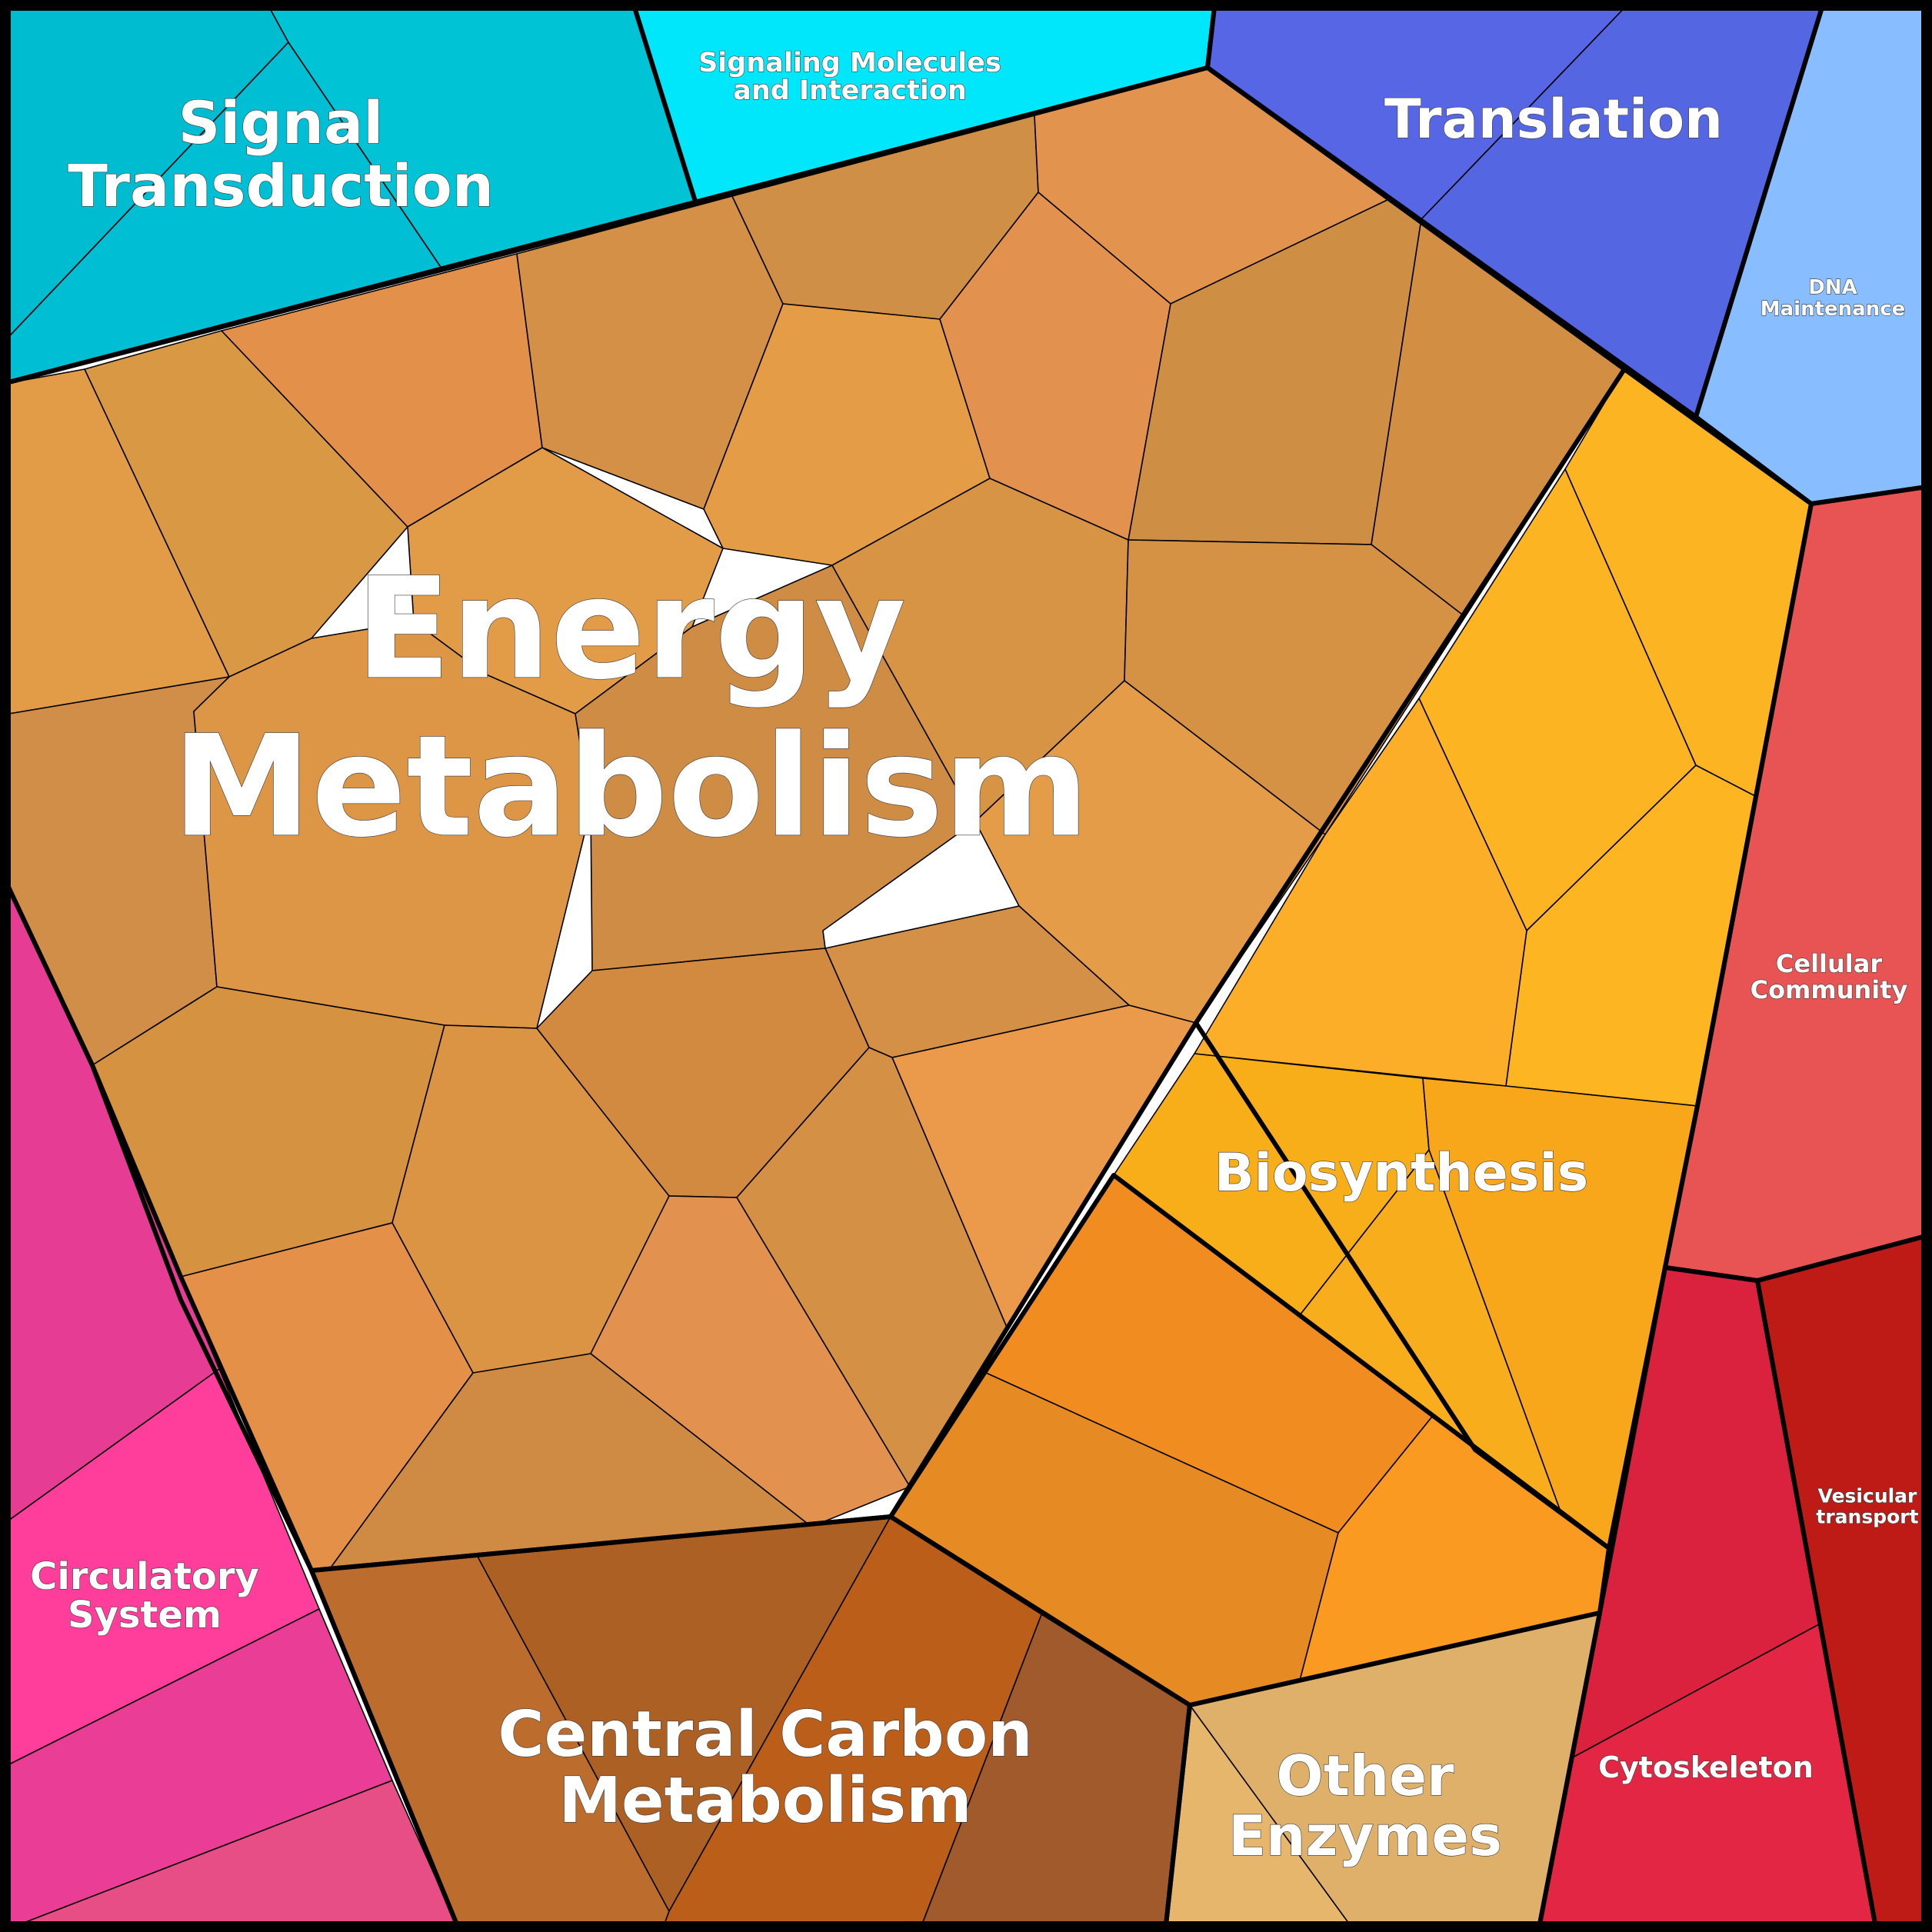 The height and width of the screenshot is (1932, 1932). I want to click on label-cytoskeleton: Cytoskeleton, so click(1706, 1767).